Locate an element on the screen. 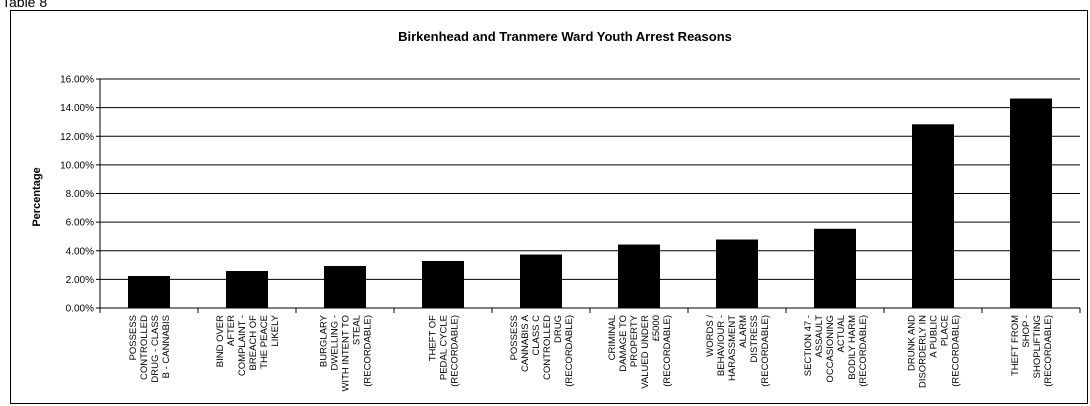 The height and width of the screenshot is (406, 1090). x-tick-label: THEFT FROM SHOP - SHOPLIFTING (RECORDABLE) is located at coordinates (1032, 351).